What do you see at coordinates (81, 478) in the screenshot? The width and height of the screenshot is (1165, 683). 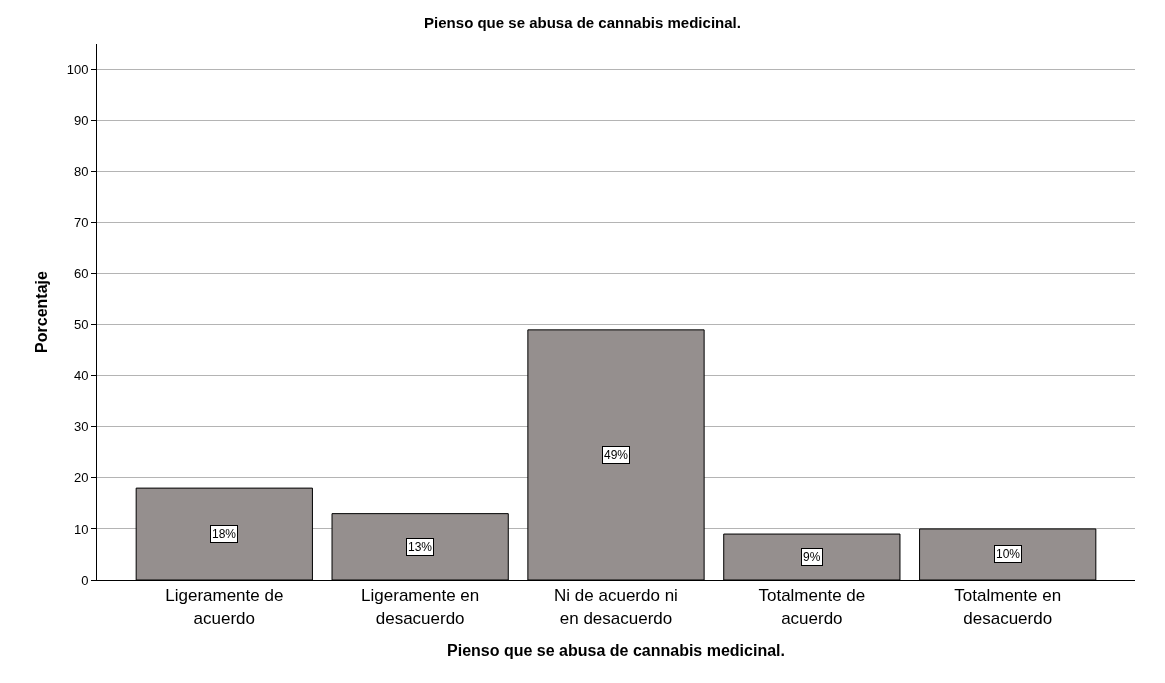 I see `y-tick-label: 20` at bounding box center [81, 478].